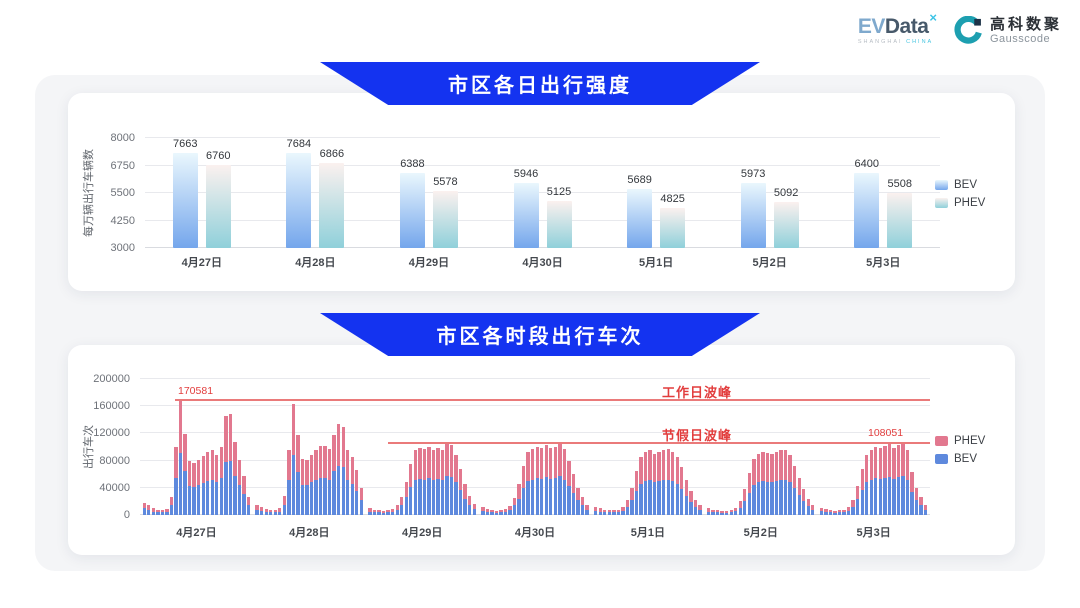 The height and width of the screenshot is (608, 1080). What do you see at coordinates (1020, 39) in the screenshot?
I see `gausscode-en: Gausscode` at bounding box center [1020, 39].